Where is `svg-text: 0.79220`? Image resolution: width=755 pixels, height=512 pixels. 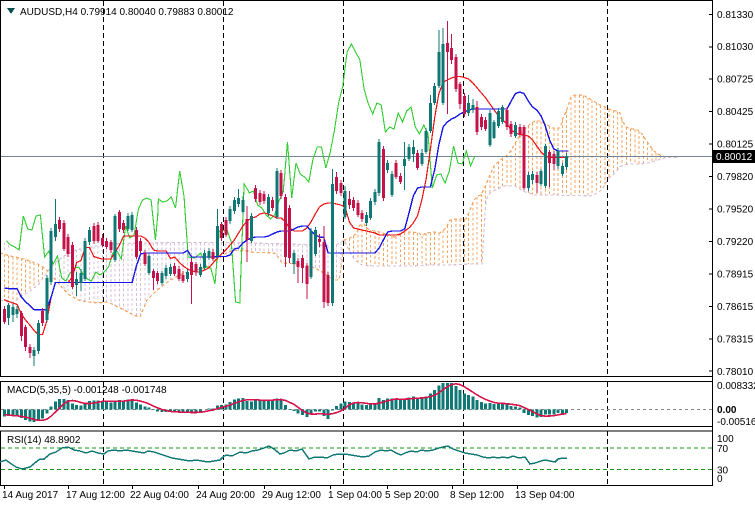
svg-text: 0.79220 is located at coordinates (735, 242).